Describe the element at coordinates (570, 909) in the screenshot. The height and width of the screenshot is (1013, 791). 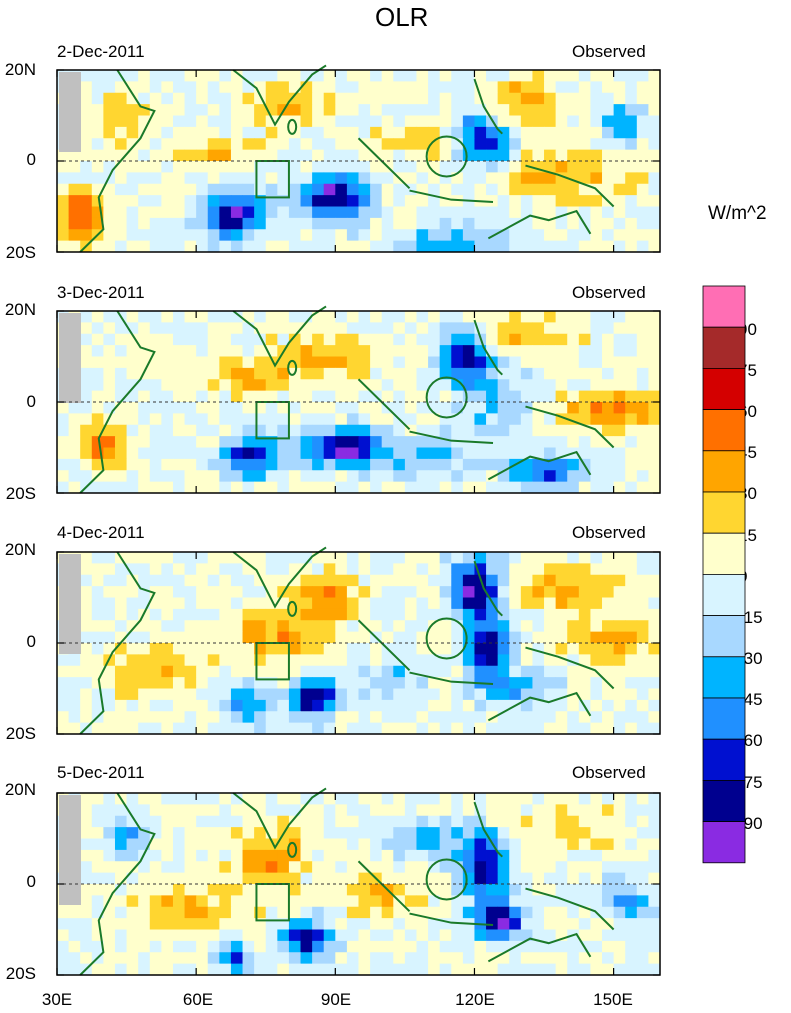
I see `panel-4-coast-newguinea` at that location.